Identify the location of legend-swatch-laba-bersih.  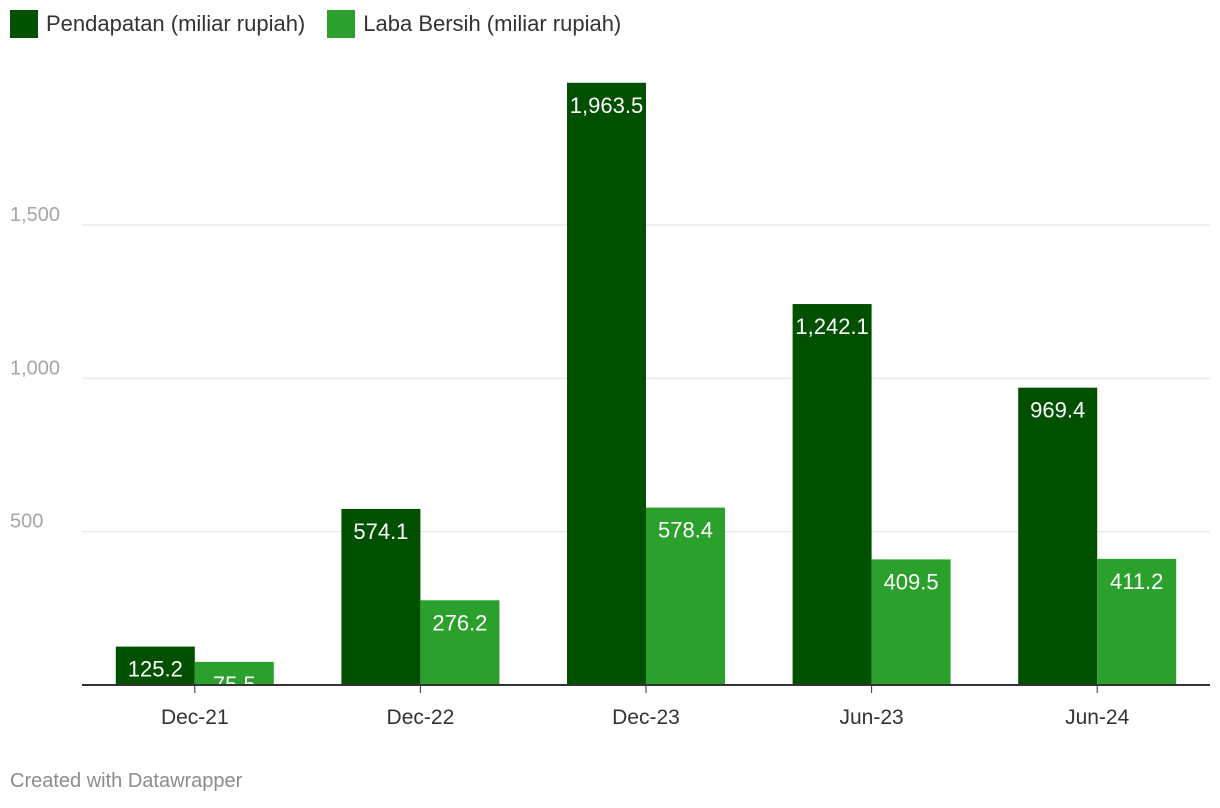
(341, 24).